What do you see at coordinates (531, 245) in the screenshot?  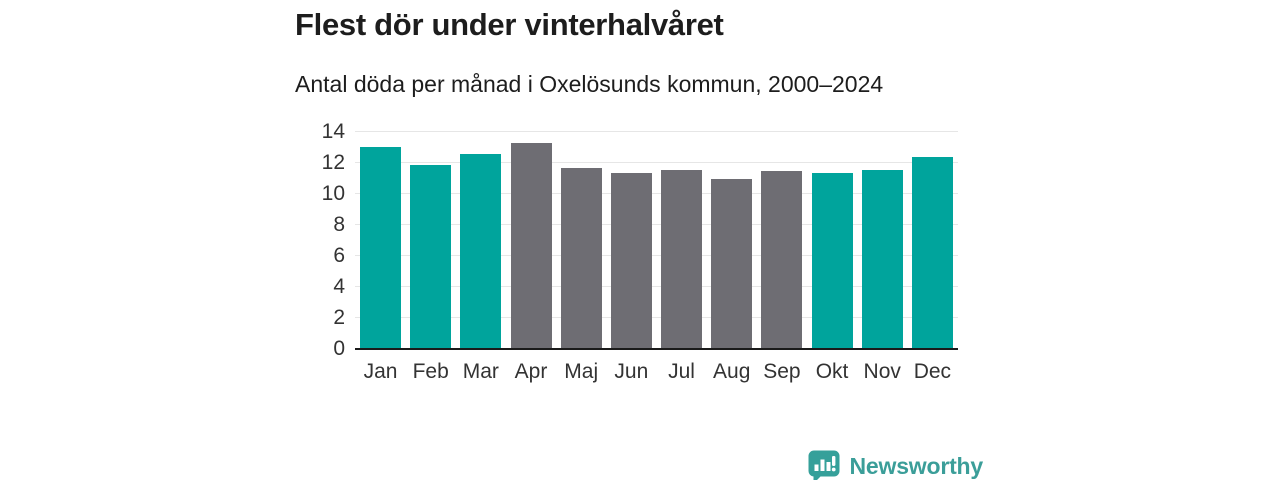 I see `bar-apr` at bounding box center [531, 245].